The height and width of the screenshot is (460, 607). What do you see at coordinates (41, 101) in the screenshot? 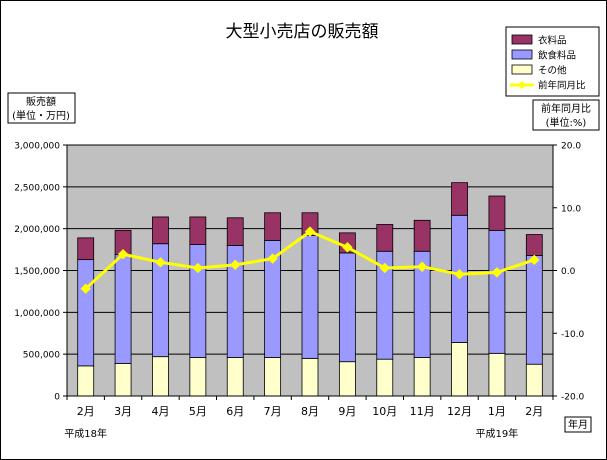
I see `left-axis-title-line1: 販売額` at bounding box center [41, 101].